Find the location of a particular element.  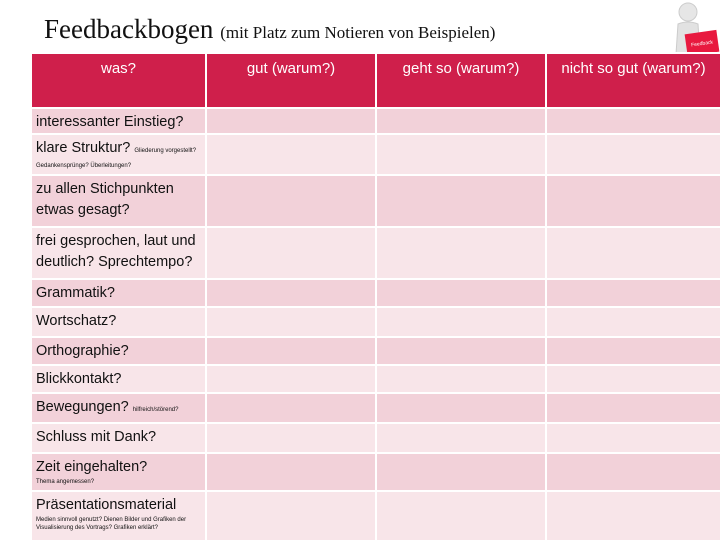

criterion: Orthographie? is located at coordinates (82, 351).